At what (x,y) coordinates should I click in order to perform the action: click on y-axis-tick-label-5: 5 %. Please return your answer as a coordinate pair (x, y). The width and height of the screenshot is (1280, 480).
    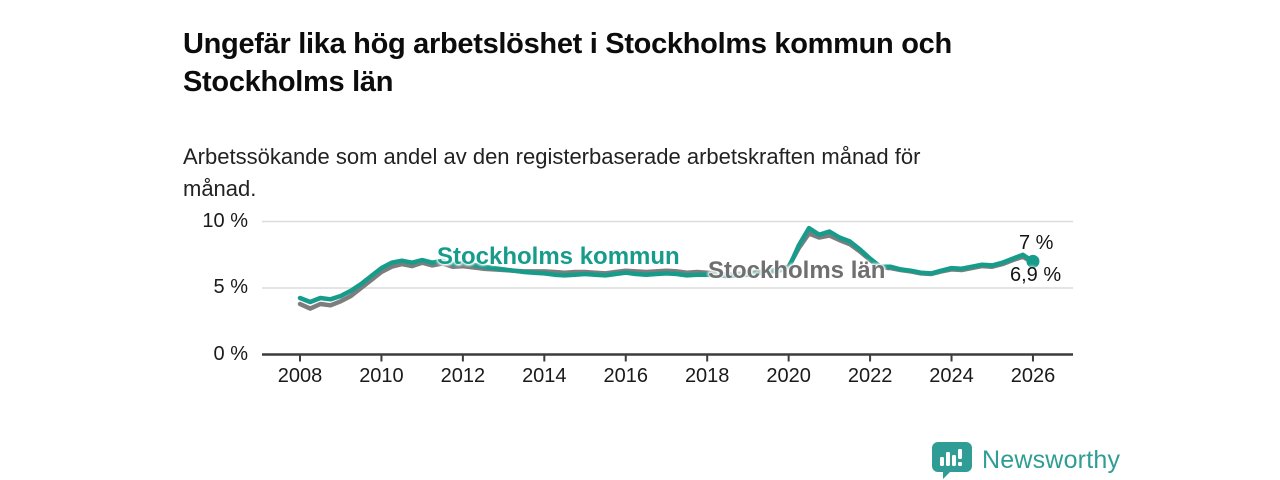
    Looking at the image, I should click on (230, 287).